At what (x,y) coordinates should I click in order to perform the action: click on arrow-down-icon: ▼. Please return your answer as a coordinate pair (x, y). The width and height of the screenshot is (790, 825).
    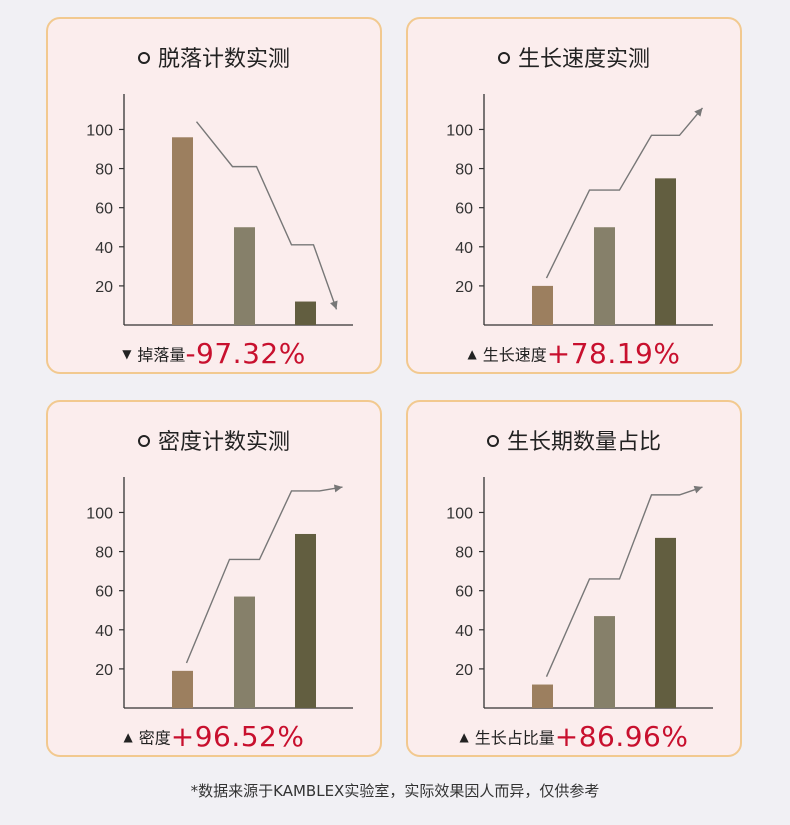
    Looking at the image, I should click on (127, 353).